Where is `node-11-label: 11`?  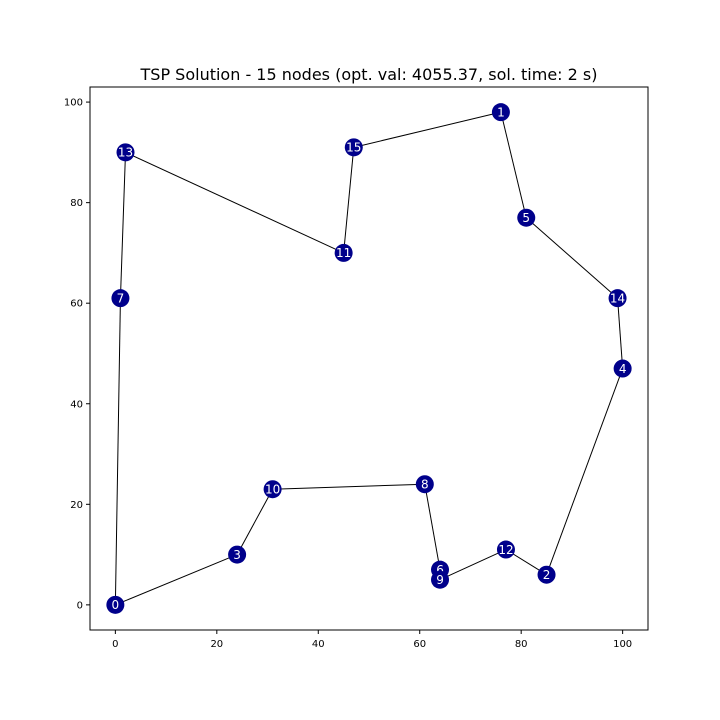 node-11-label: 11 is located at coordinates (343, 253).